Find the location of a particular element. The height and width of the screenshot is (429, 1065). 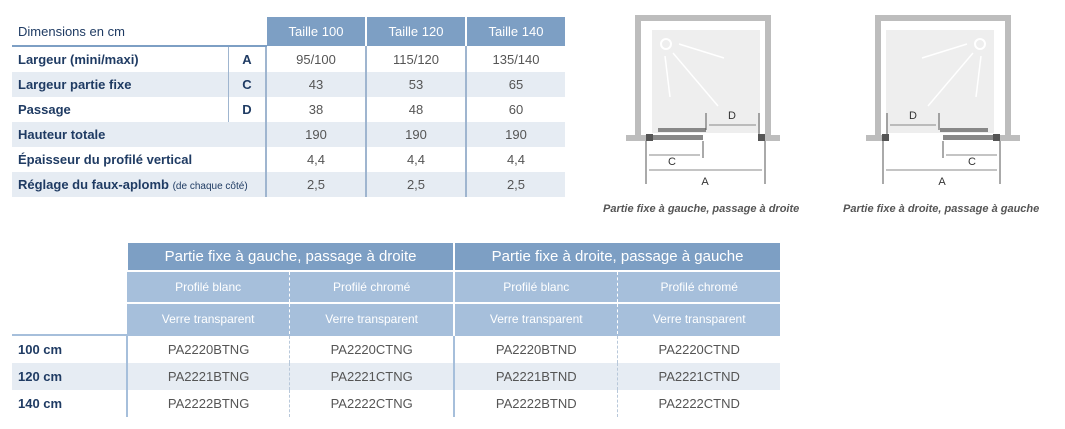

row-label: Réglage du faux-aplomb (de chaque côté) is located at coordinates (139, 184).